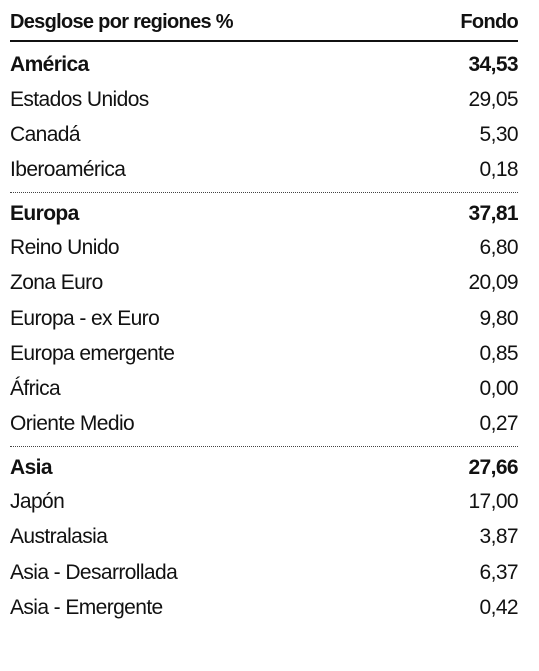 The height and width of the screenshot is (671, 539). Describe the element at coordinates (264, 283) in the screenshot. I see `table-row: Zona Euro 20,09` at that location.